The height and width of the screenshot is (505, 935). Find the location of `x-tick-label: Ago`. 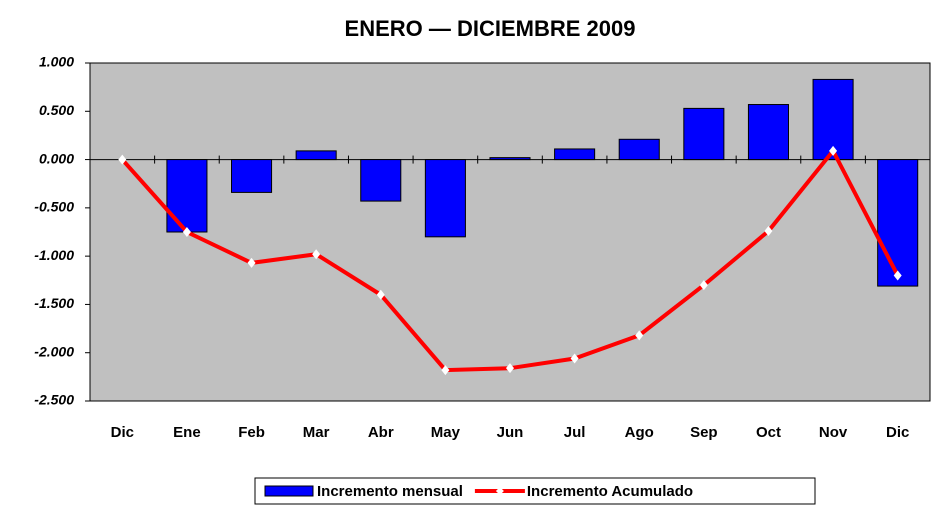

x-tick-label: Ago is located at coordinates (639, 432).